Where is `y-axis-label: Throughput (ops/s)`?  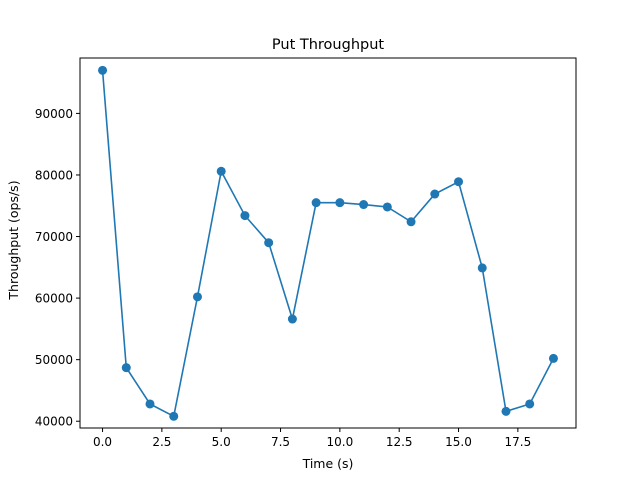
y-axis-label: Throughput (ops/s) is located at coordinates (13, 240).